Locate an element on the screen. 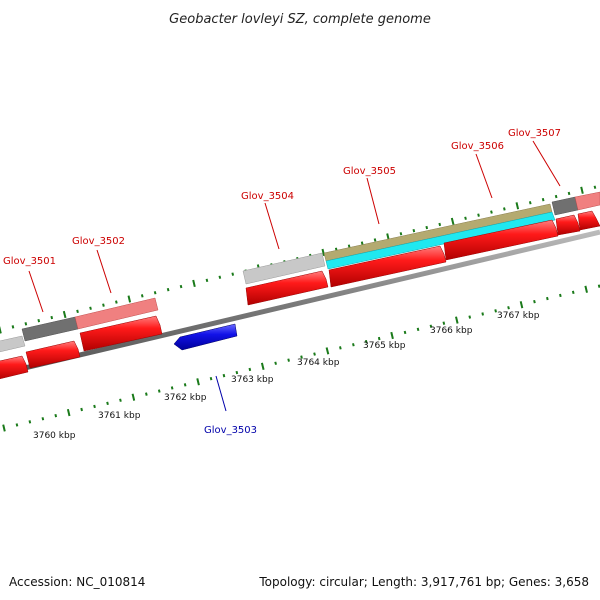 This screenshot has height=600, width=600. ruler-label: 3765 kbp is located at coordinates (384, 346).